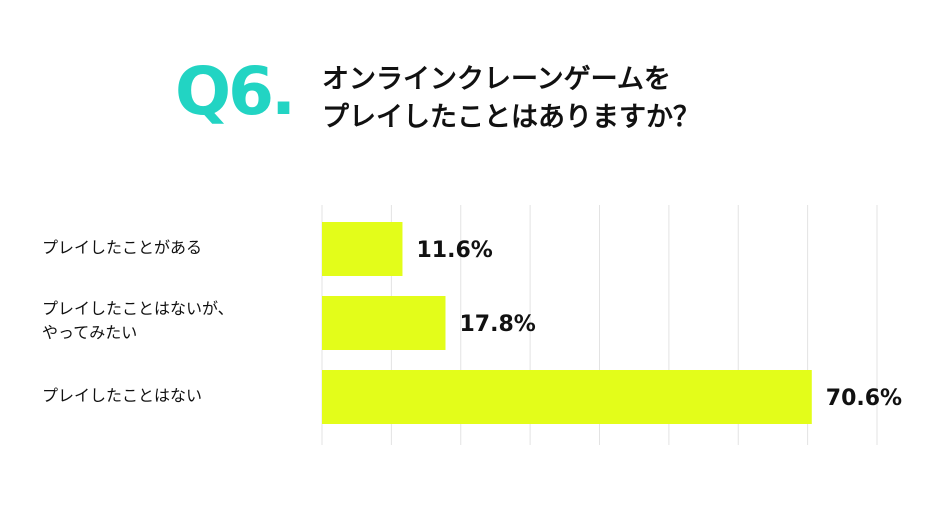 This screenshot has height=512, width=926. I want to click on category-label-line: プレイしたことがある, so click(122, 247).